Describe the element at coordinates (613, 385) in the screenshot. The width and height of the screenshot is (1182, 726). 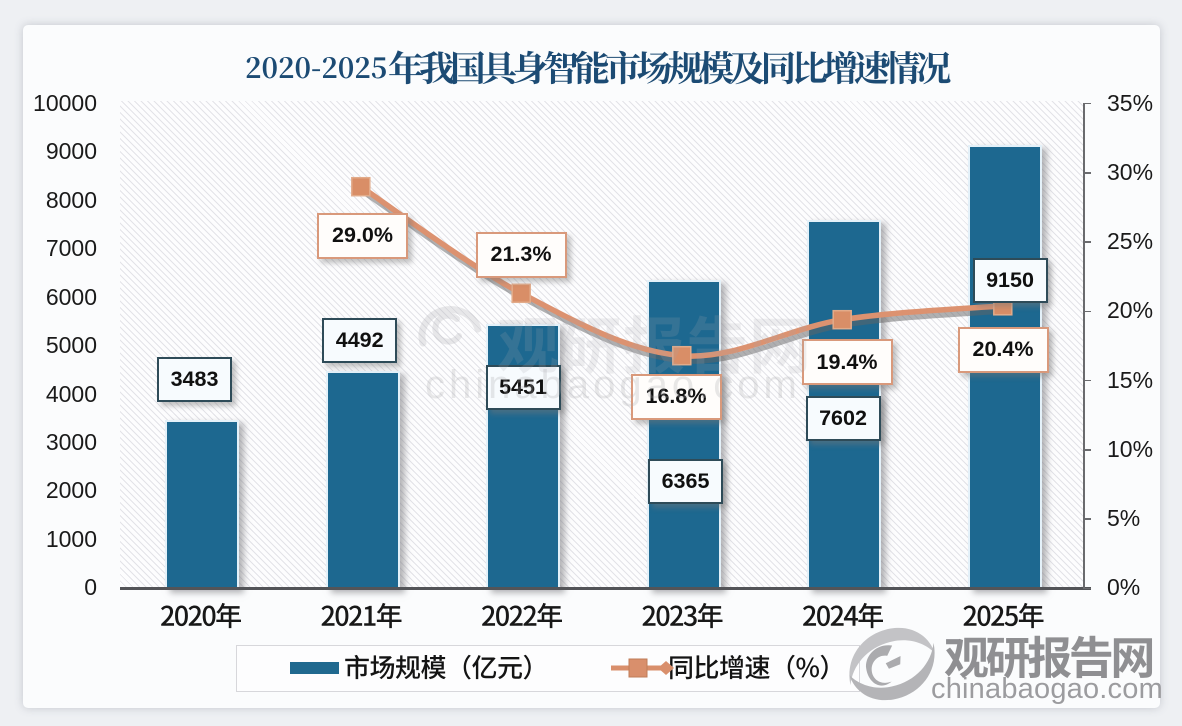
I see `svg-text: chinabaogao.com` at that location.